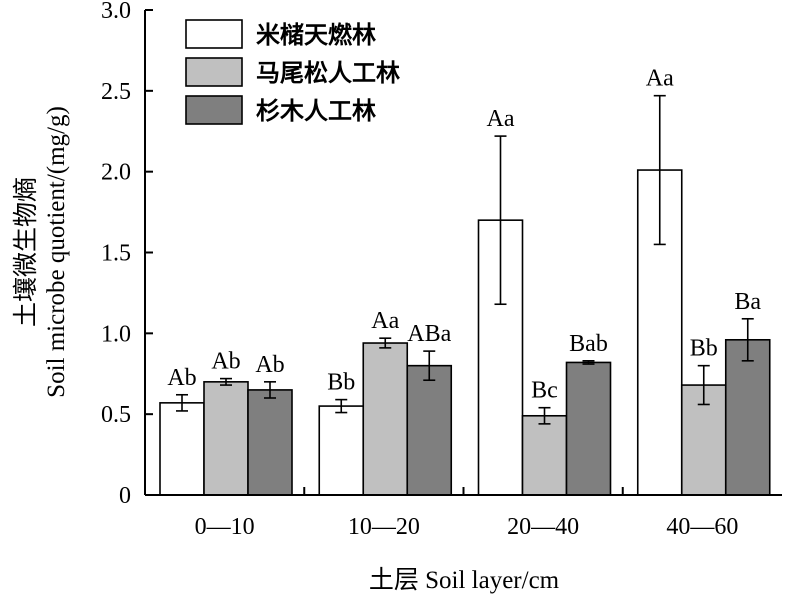 The height and width of the screenshot is (594, 800). I want to click on legend-label: 米槠天燃林, so click(316, 35).